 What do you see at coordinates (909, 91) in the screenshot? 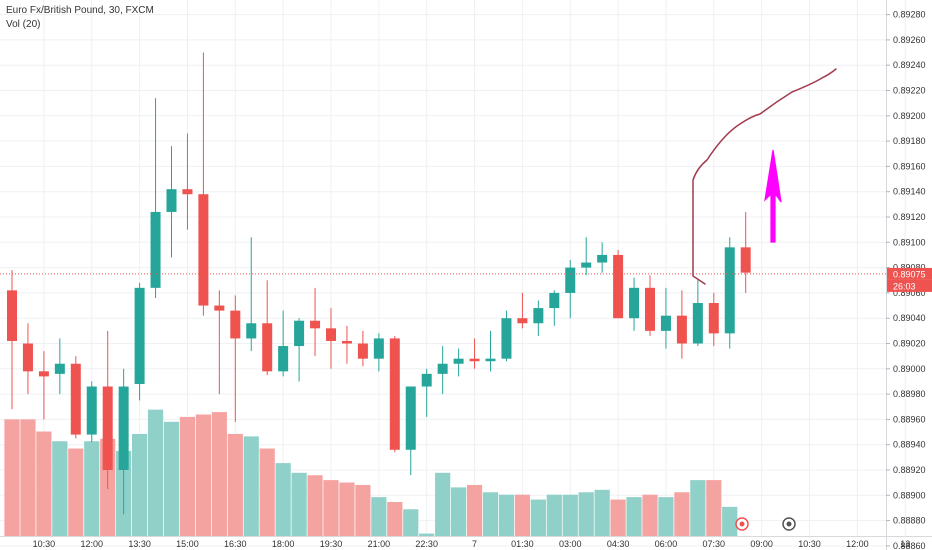
I see `price-tick-label: 0.89220` at bounding box center [909, 91].